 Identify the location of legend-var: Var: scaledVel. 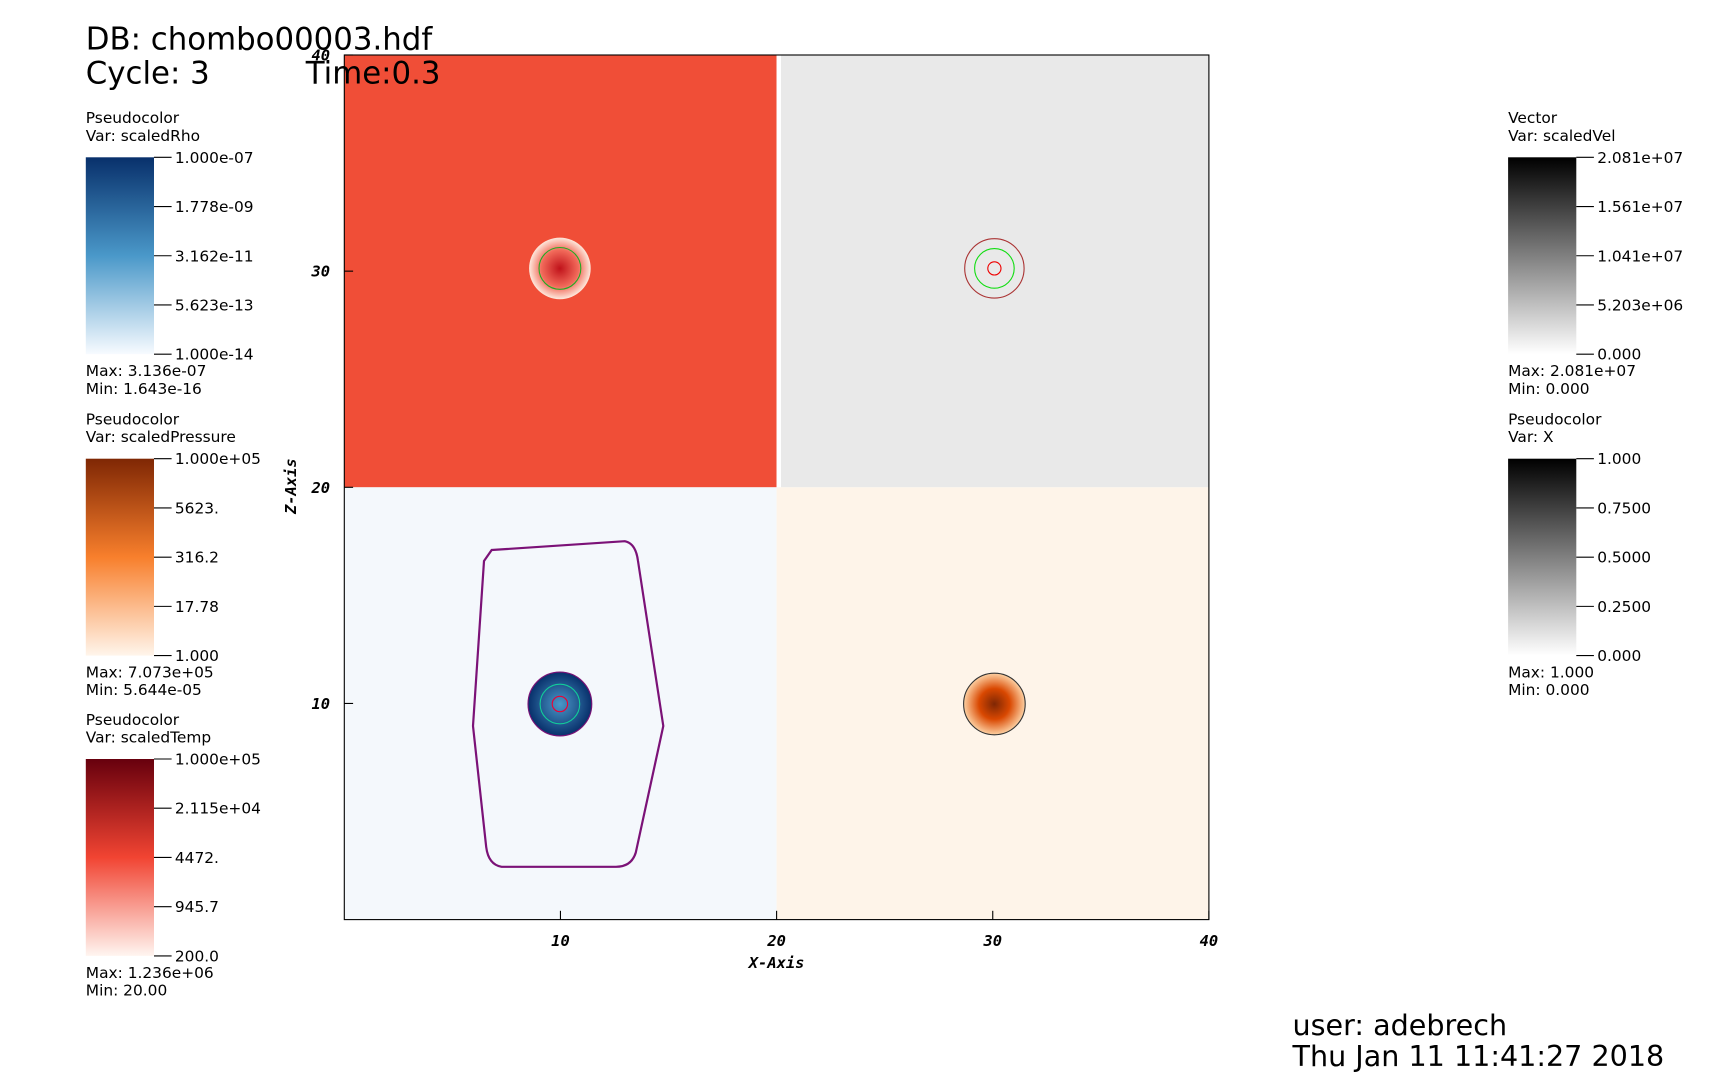
(1561, 136).